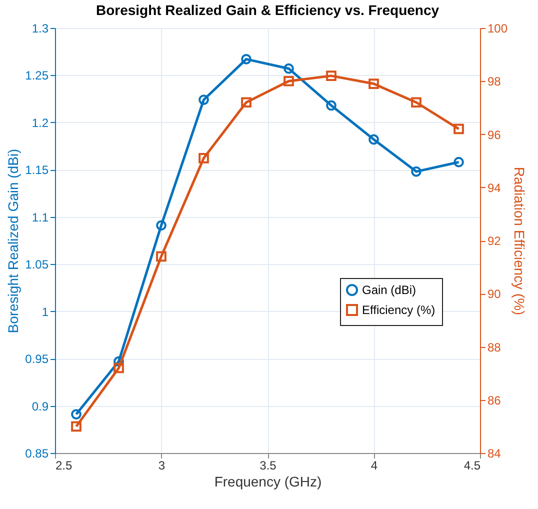  What do you see at coordinates (495, 294) in the screenshot?
I see `y2-tick-label: 90` at bounding box center [495, 294].